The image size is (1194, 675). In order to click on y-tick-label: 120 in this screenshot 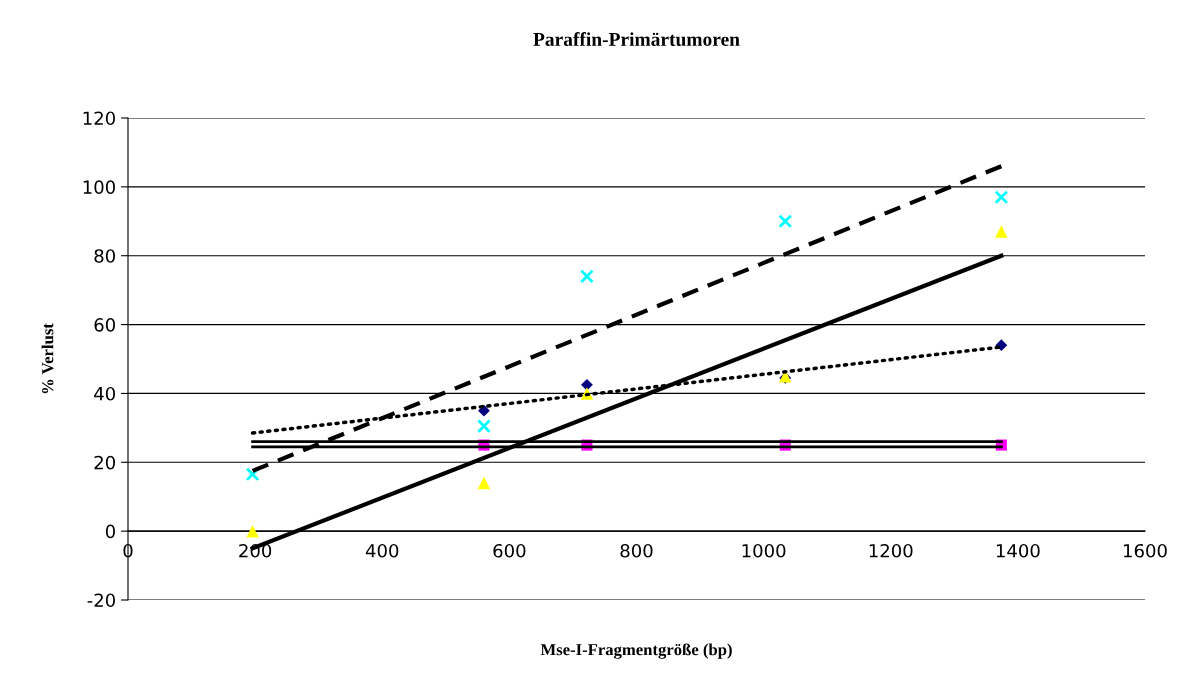, I will do `click(99, 118)`.